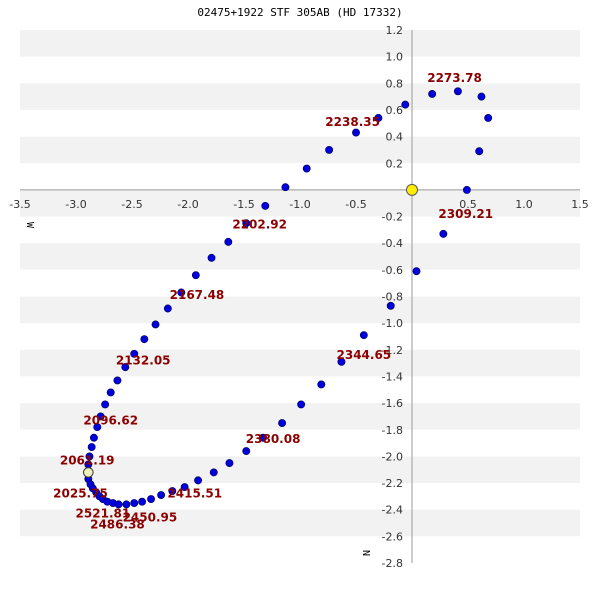  I want to click on epoch-label: 2450.95, so click(150, 518).